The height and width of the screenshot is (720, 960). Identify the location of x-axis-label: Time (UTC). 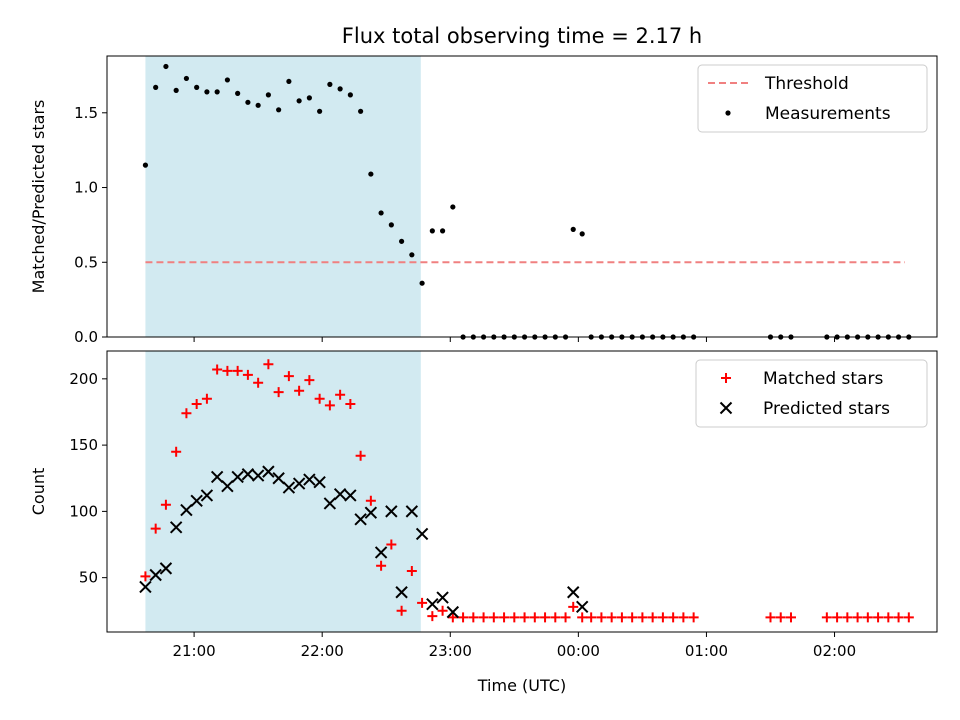
(521, 685).